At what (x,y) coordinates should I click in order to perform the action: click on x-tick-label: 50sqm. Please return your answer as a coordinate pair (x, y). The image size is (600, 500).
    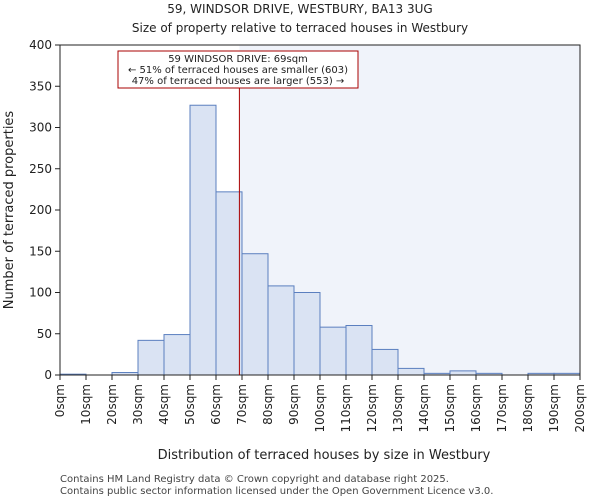
    Looking at the image, I should click on (190, 404).